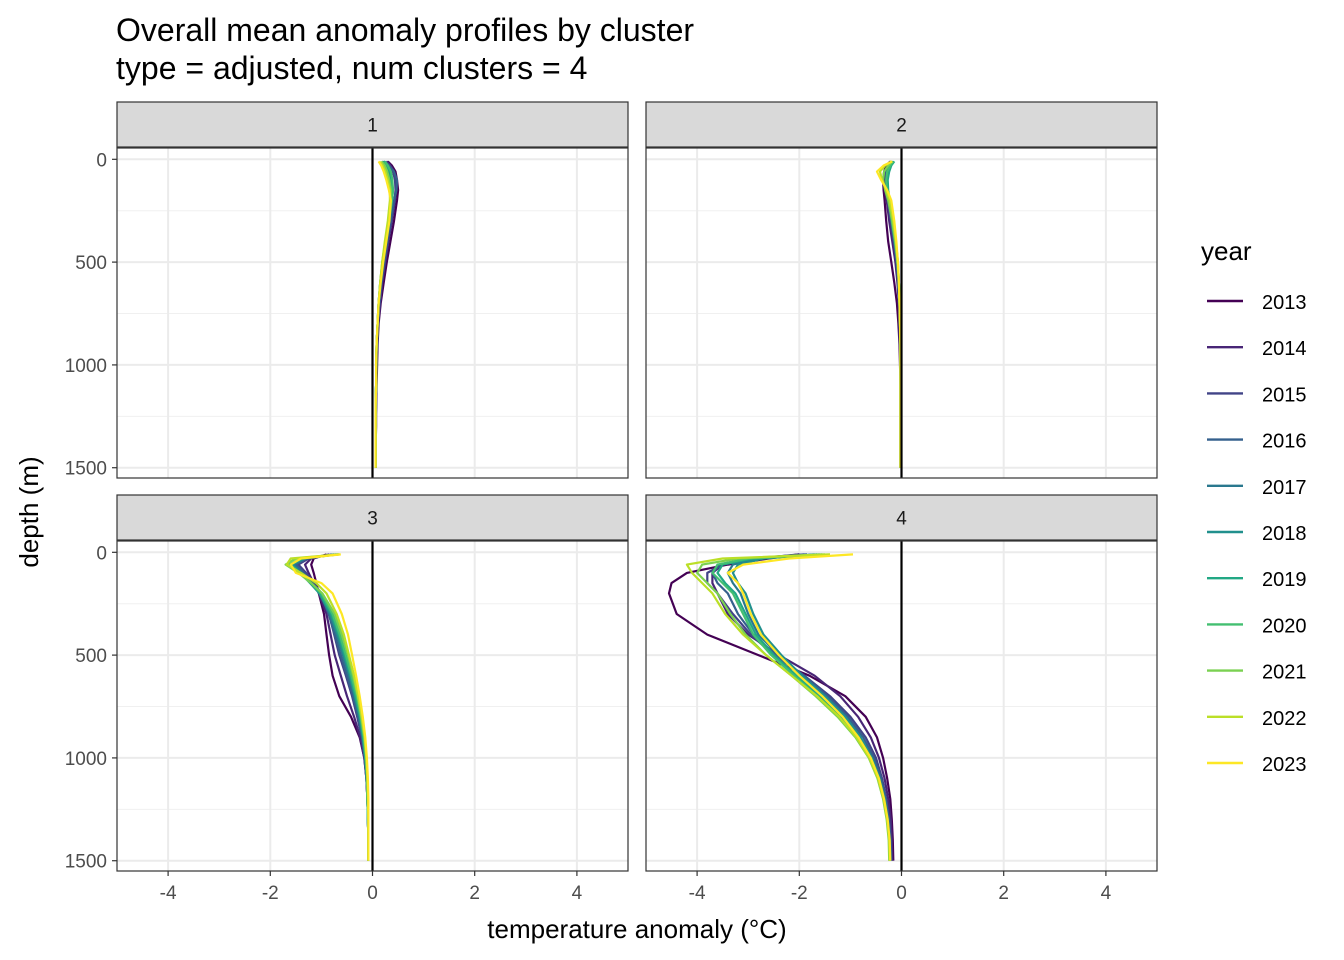 The image size is (1344, 960). What do you see at coordinates (1257, 488) in the screenshot?
I see `legend-item-2017: 2017` at bounding box center [1257, 488].